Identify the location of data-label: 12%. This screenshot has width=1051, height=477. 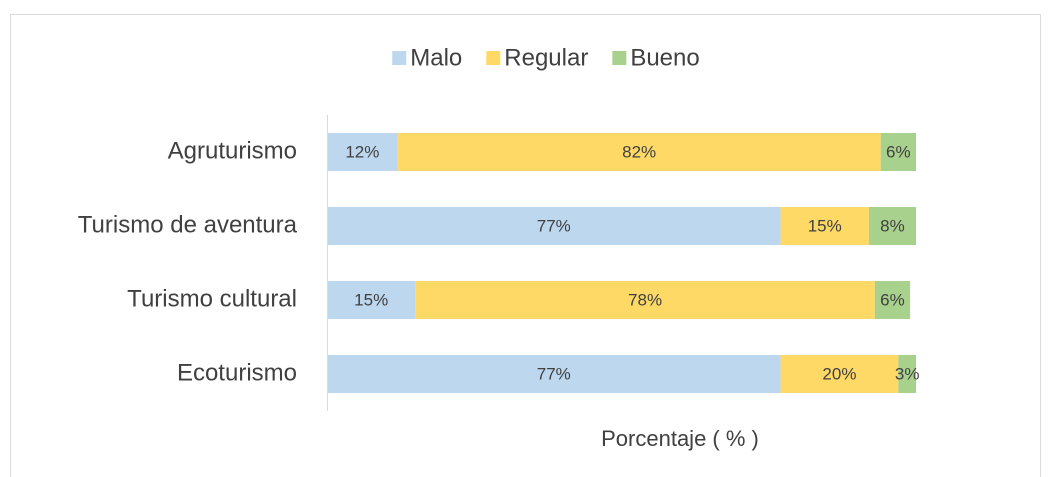
(362, 151).